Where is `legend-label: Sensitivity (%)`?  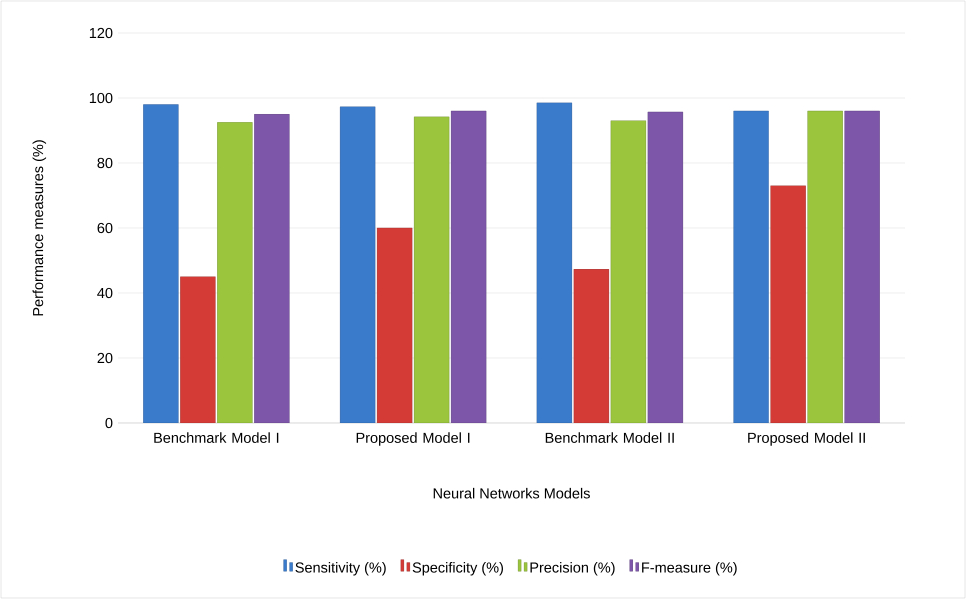
legend-label: Sensitivity (%) is located at coordinates (340, 569).